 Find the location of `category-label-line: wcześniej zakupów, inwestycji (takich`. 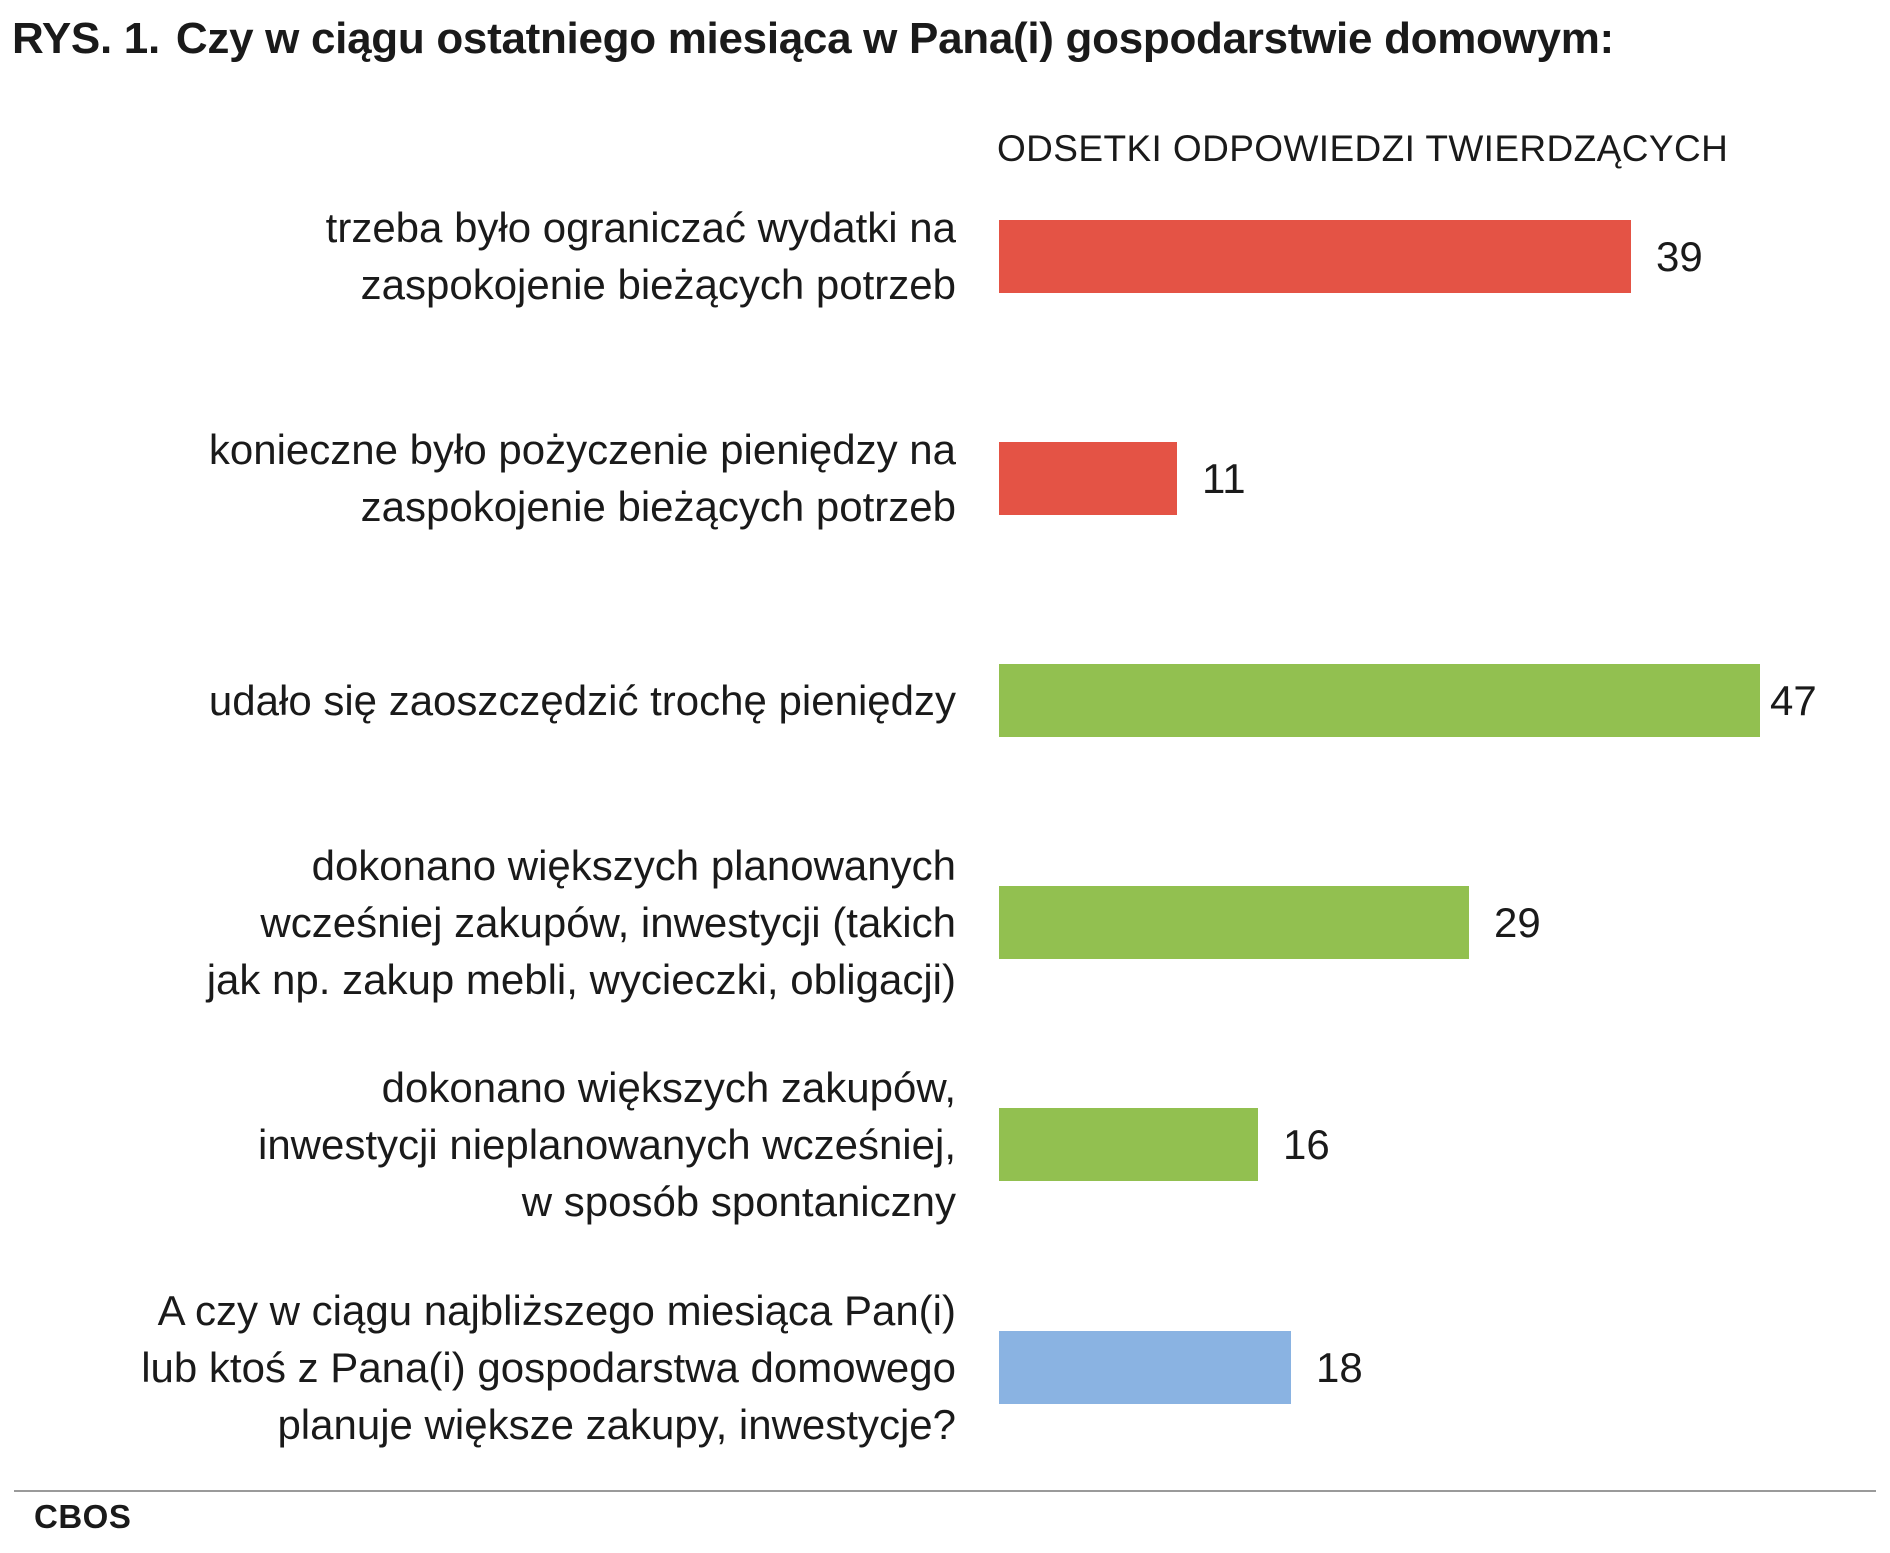

category-label-line: wcześniej zakupów, inwestycji (takich is located at coordinates (608, 922).